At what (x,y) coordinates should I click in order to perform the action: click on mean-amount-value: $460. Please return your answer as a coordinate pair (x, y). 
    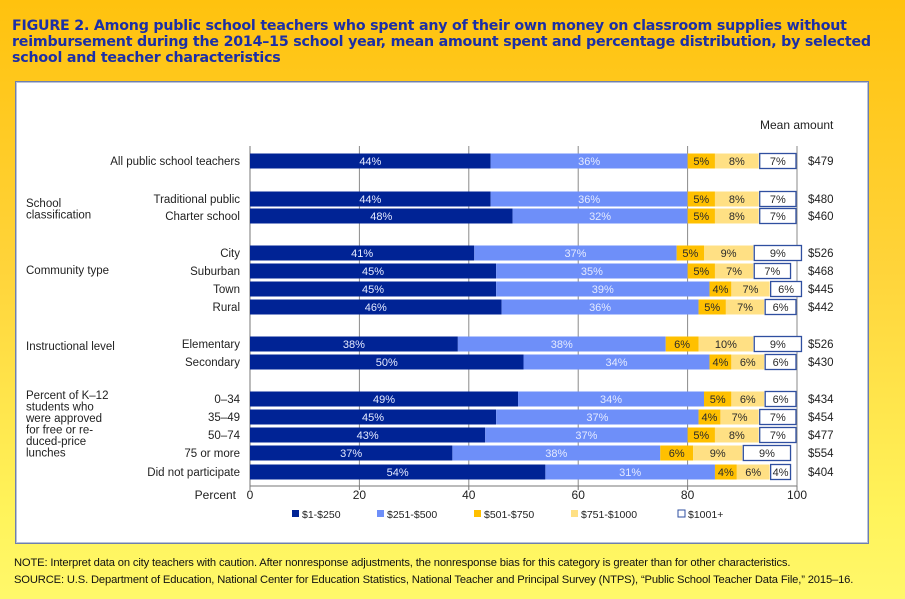
    Looking at the image, I should click on (821, 217).